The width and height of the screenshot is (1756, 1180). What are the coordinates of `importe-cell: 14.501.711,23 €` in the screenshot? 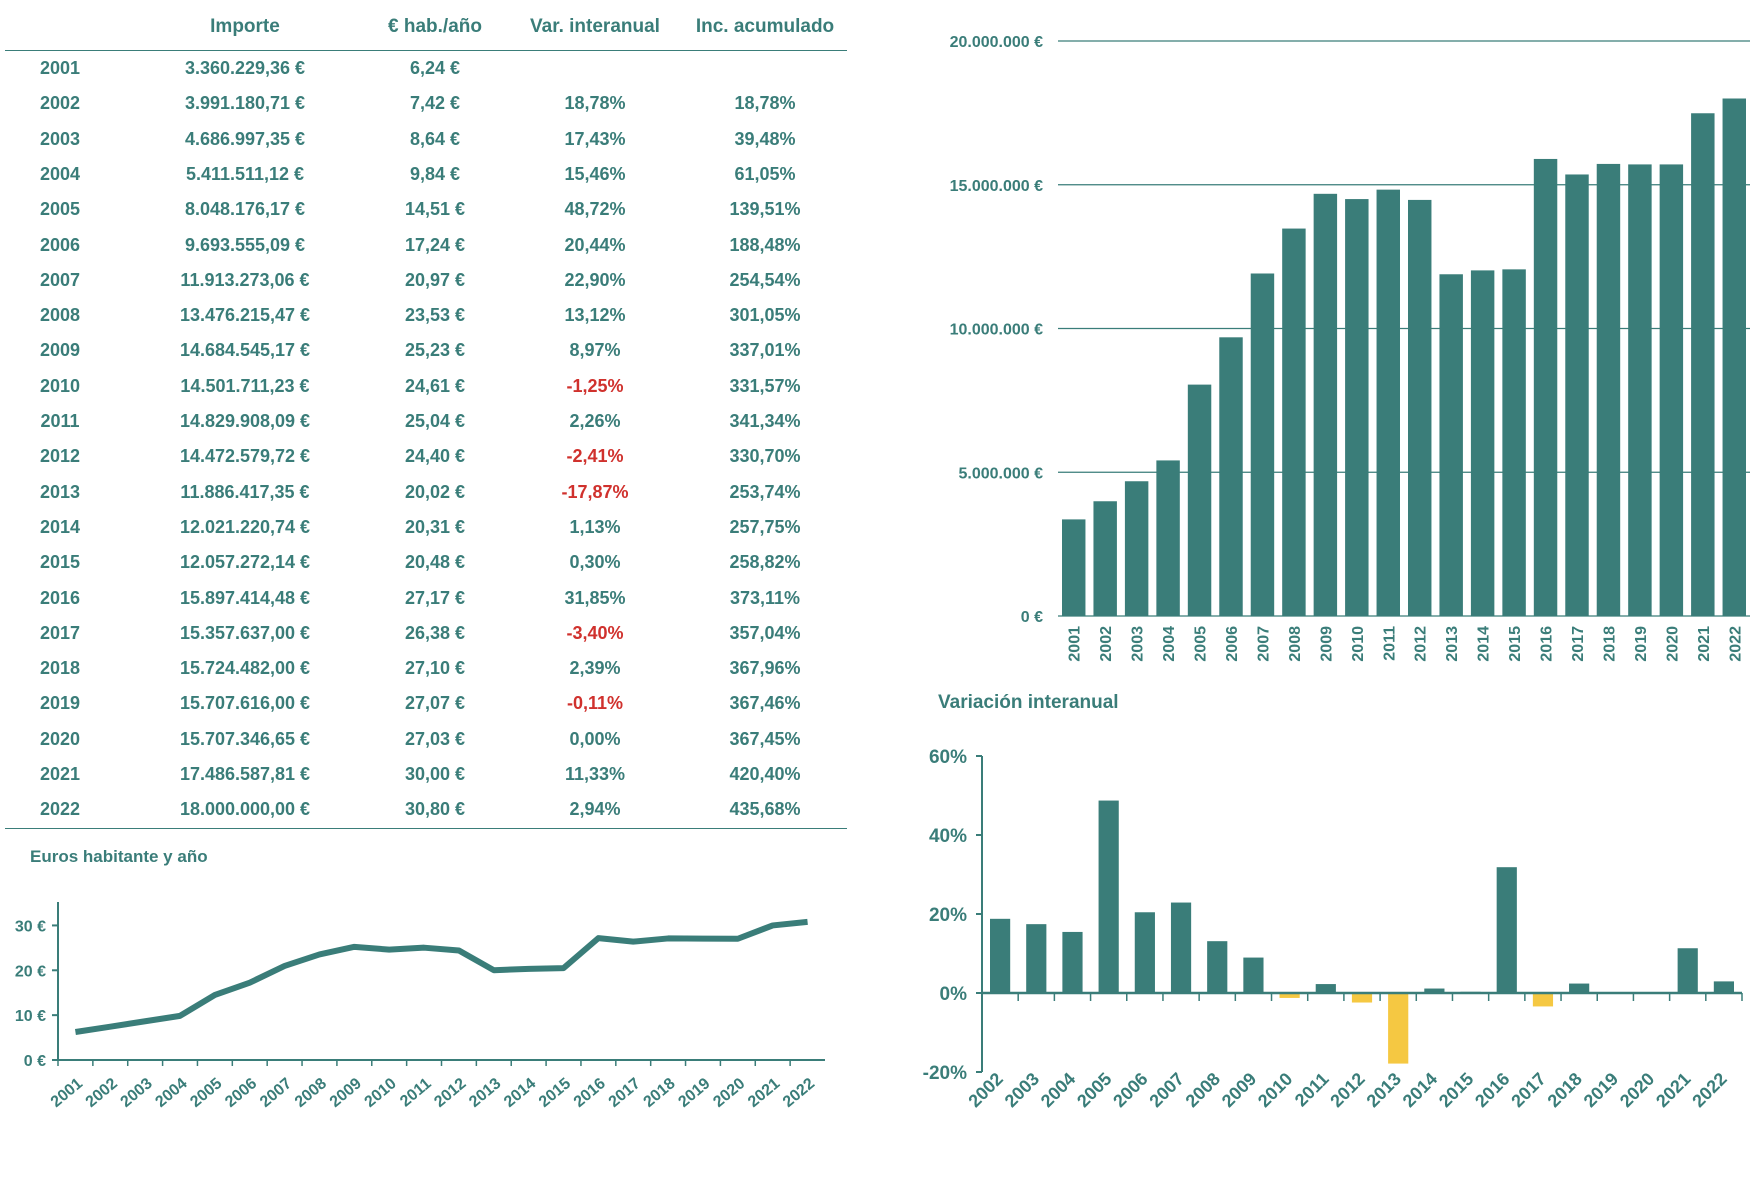 It's located at (245, 385).